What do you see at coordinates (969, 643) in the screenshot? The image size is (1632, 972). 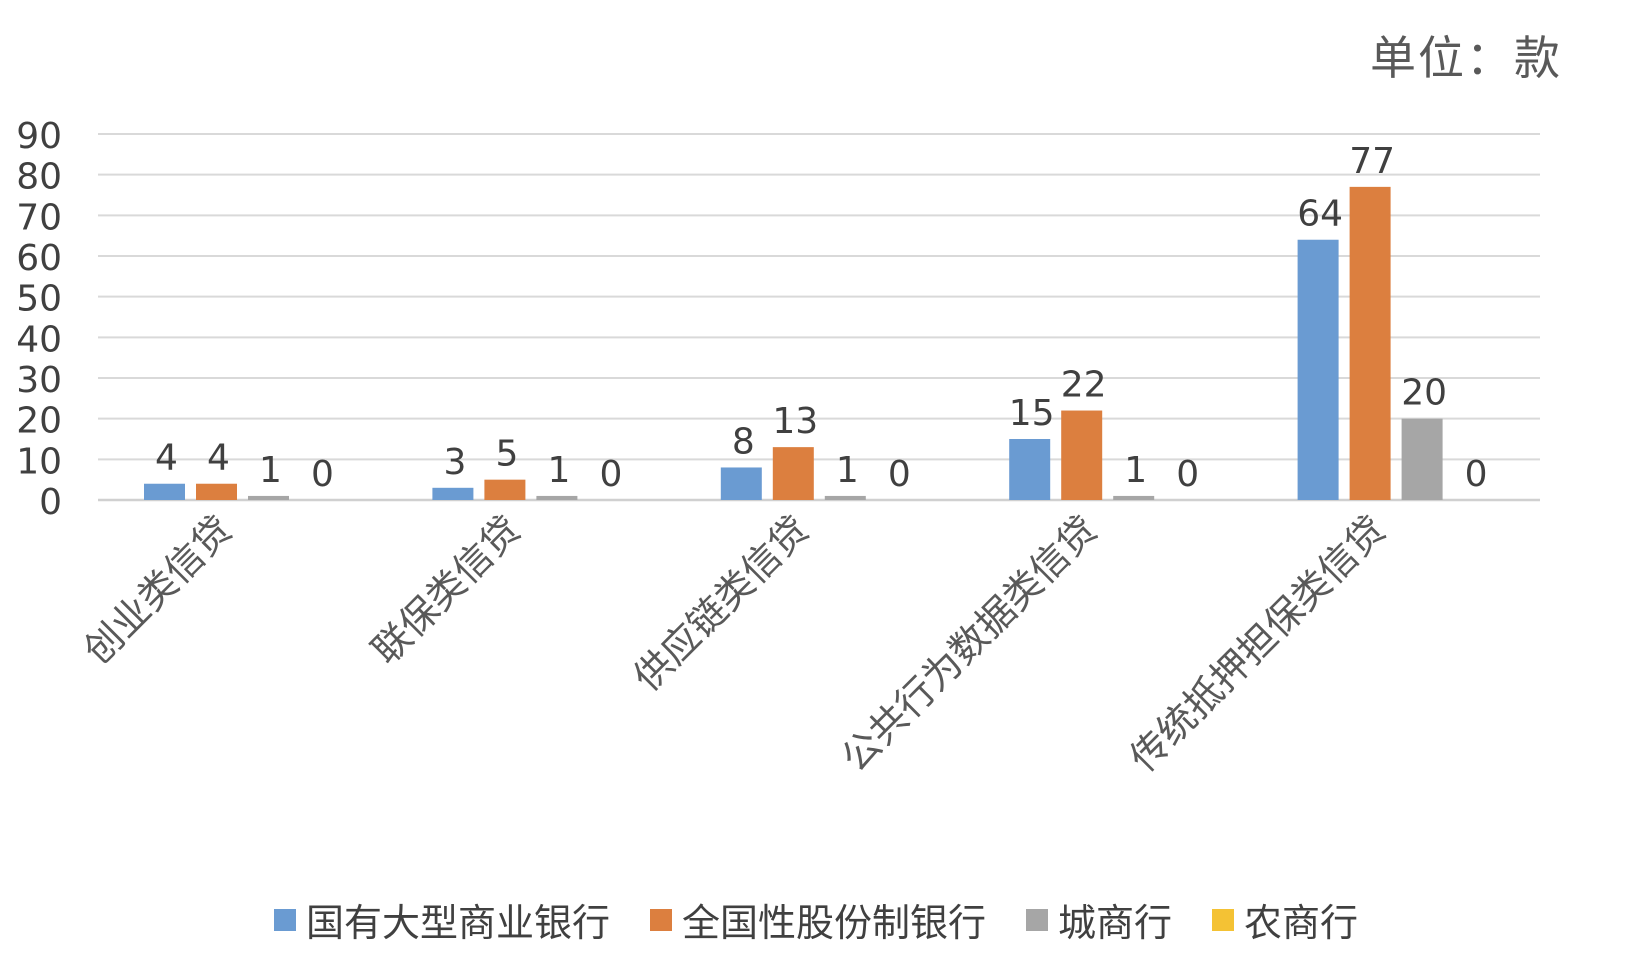 I see `category-label: 公共行为数据类信贷` at bounding box center [969, 643].